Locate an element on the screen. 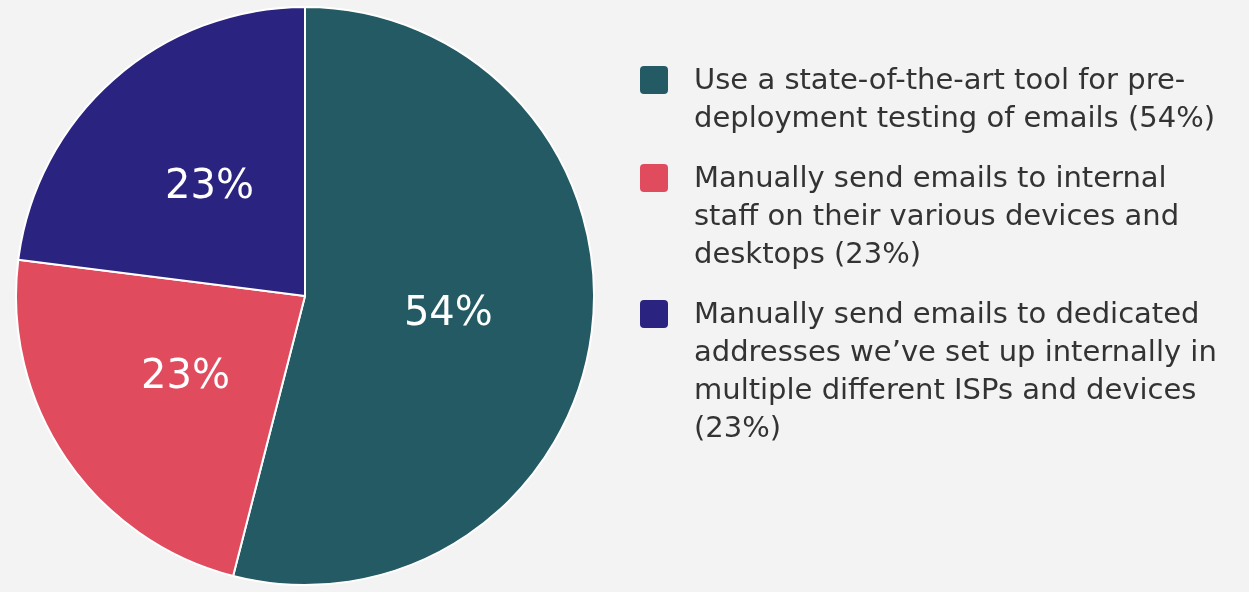  legend-label: Manually send emails to internal staff on their various devices and desktops (23%) is located at coordinates (937, 215).